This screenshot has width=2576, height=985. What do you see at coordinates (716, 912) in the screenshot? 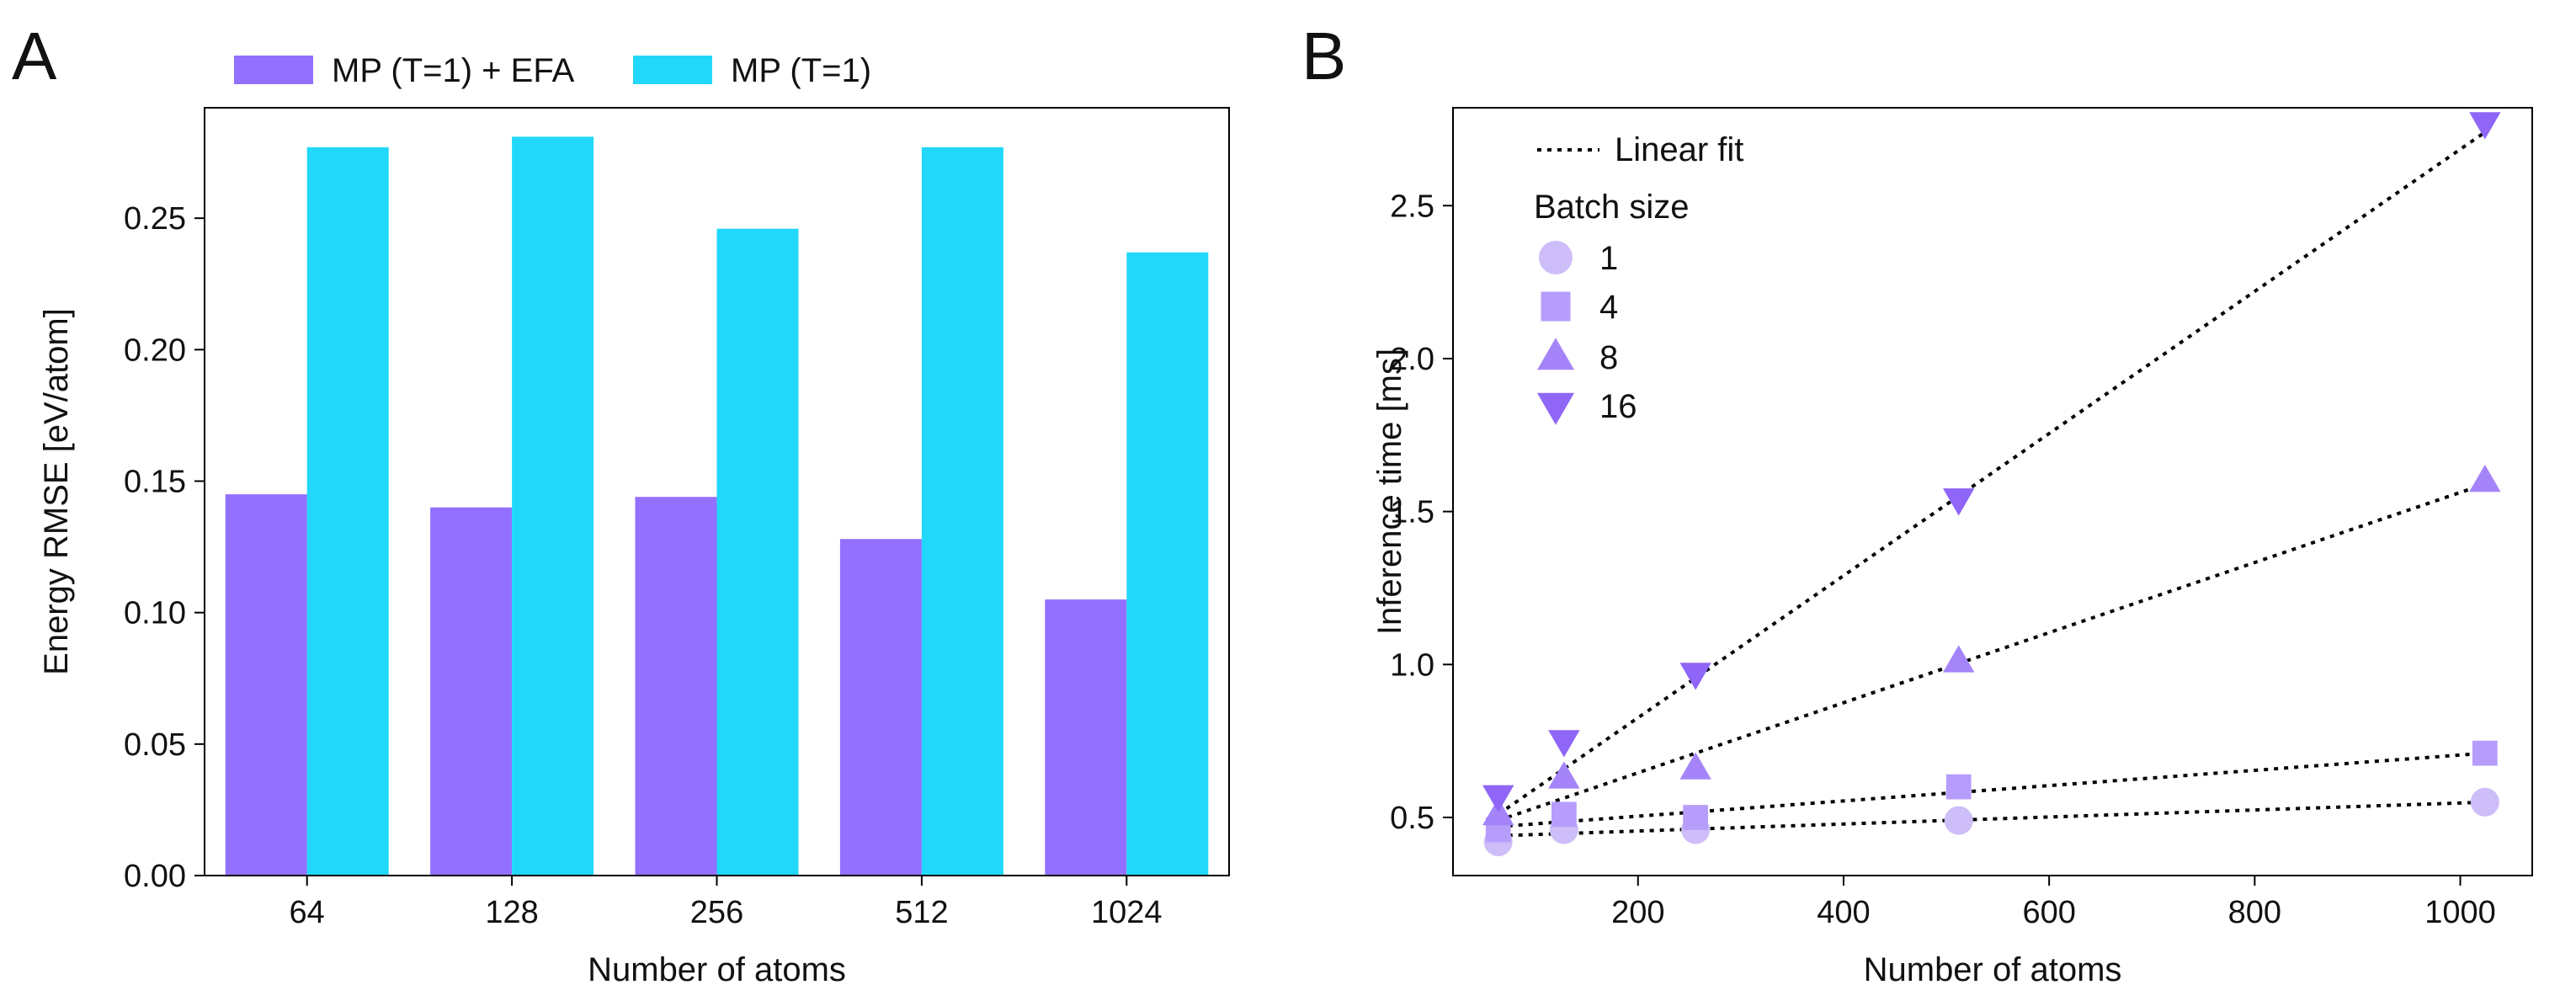
I see `x-tick-label: 256` at bounding box center [716, 912].